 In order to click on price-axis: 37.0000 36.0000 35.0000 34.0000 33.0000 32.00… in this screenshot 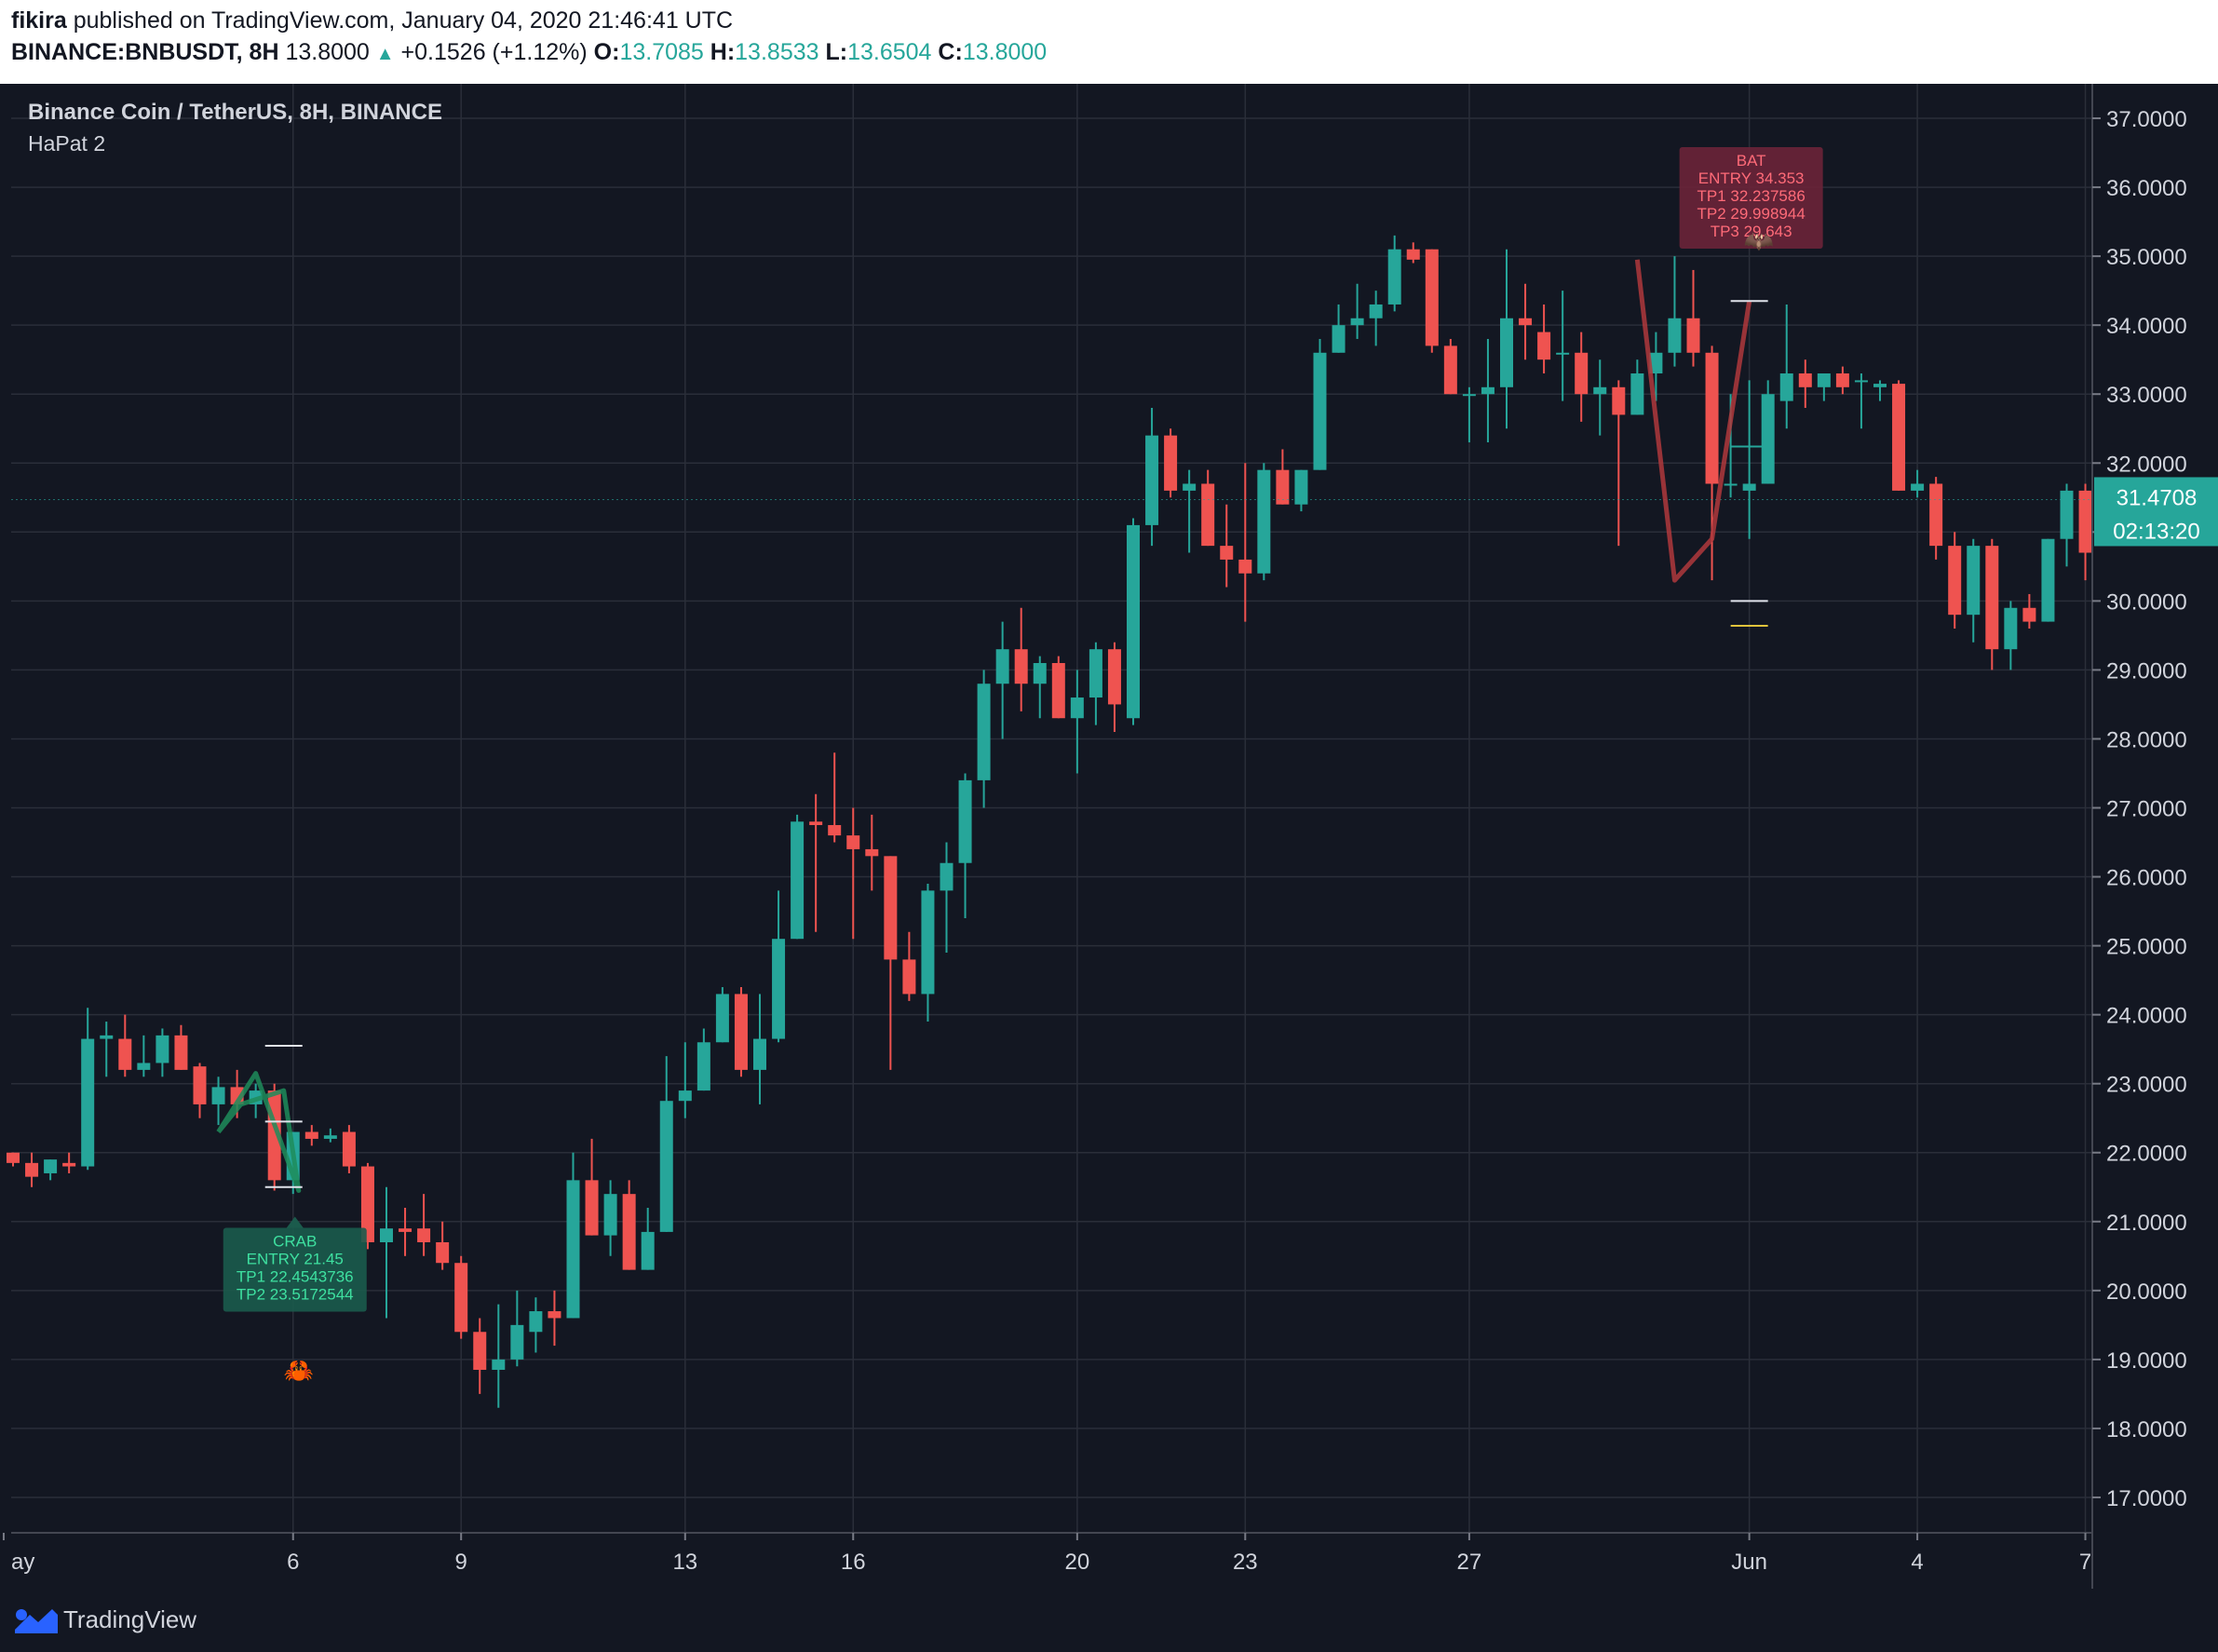, I will do `click(2154, 836)`.